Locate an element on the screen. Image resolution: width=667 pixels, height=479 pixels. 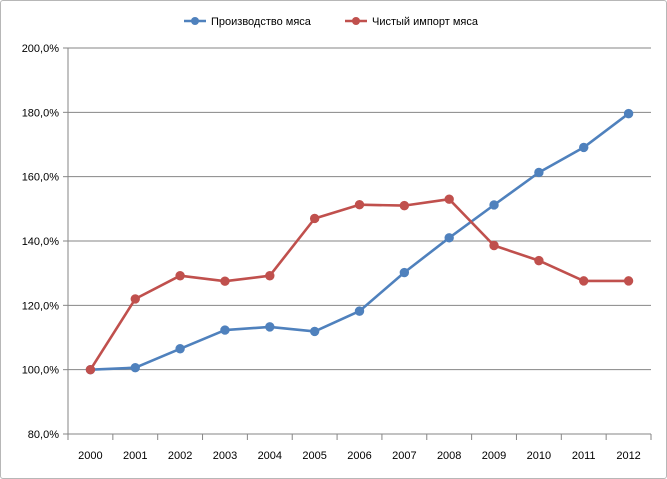
x-tick-label: 2009 is located at coordinates (494, 456).